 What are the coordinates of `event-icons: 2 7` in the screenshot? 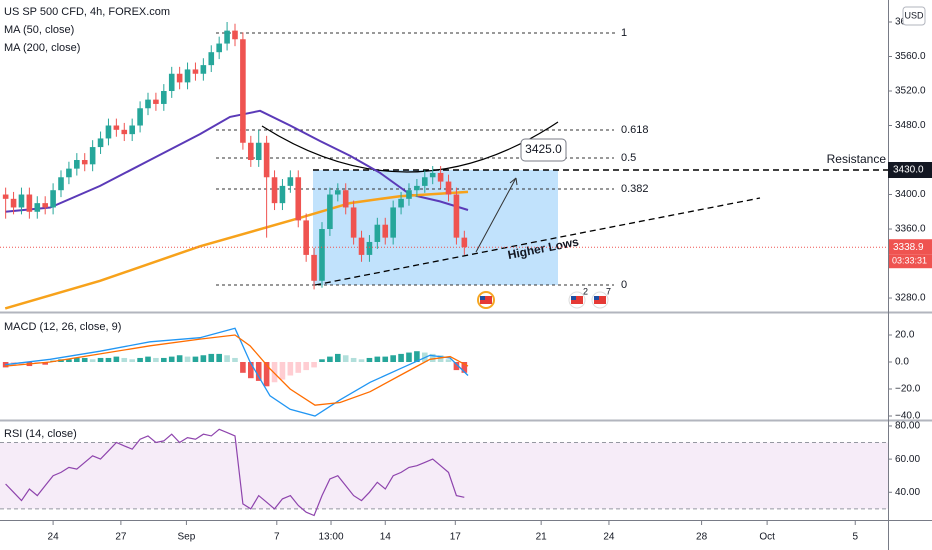 It's located at (544, 297).